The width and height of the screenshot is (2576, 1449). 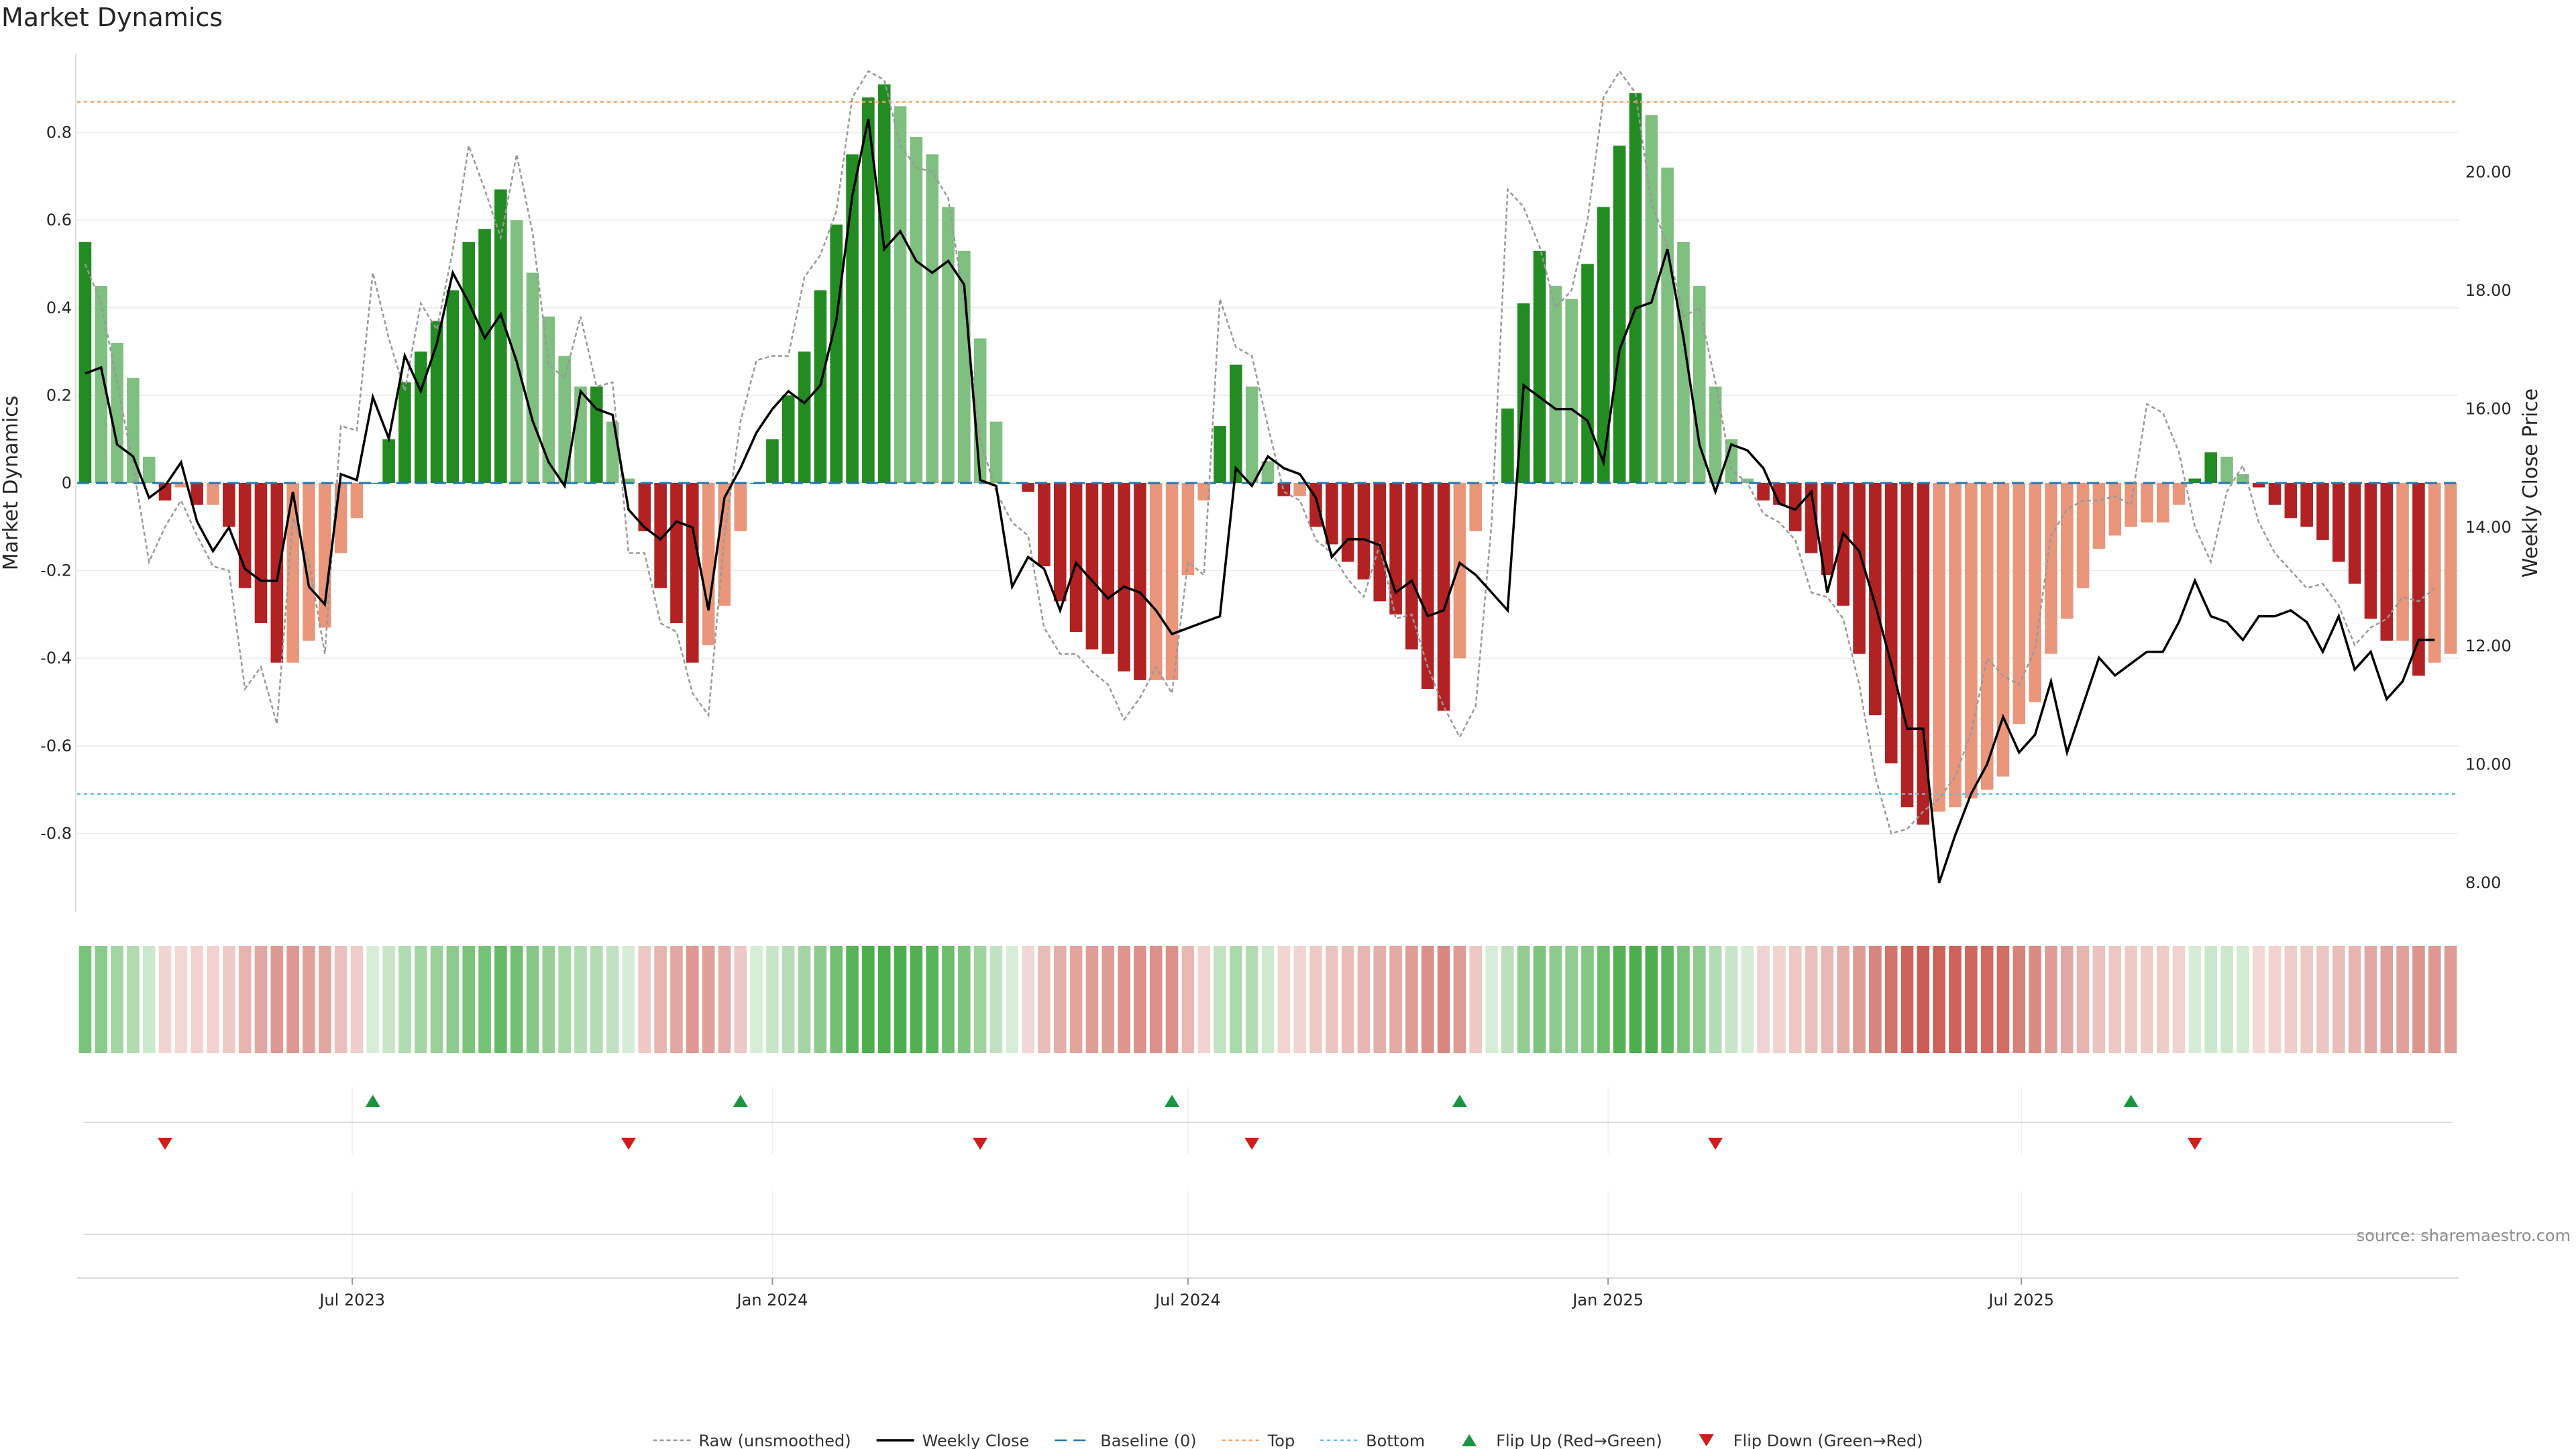 What do you see at coordinates (1706, 1440) in the screenshot?
I see `legend-swatch` at bounding box center [1706, 1440].